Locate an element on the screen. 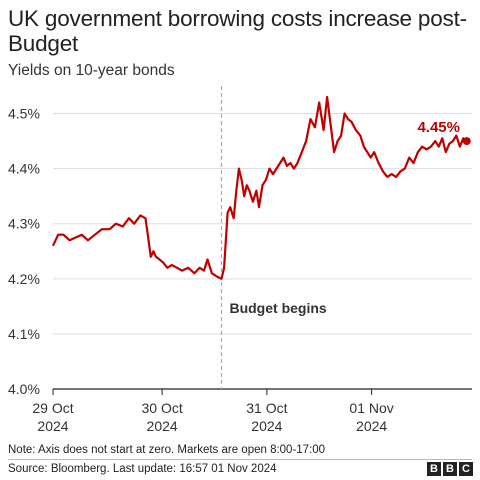  y-tick-label: 4.3% is located at coordinates (24, 224).